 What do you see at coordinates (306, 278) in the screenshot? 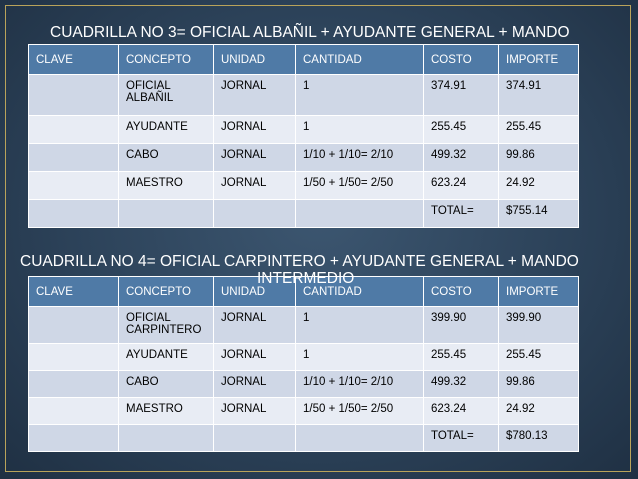
I see `section-2-title-continuation: INTERMEDIO` at bounding box center [306, 278].